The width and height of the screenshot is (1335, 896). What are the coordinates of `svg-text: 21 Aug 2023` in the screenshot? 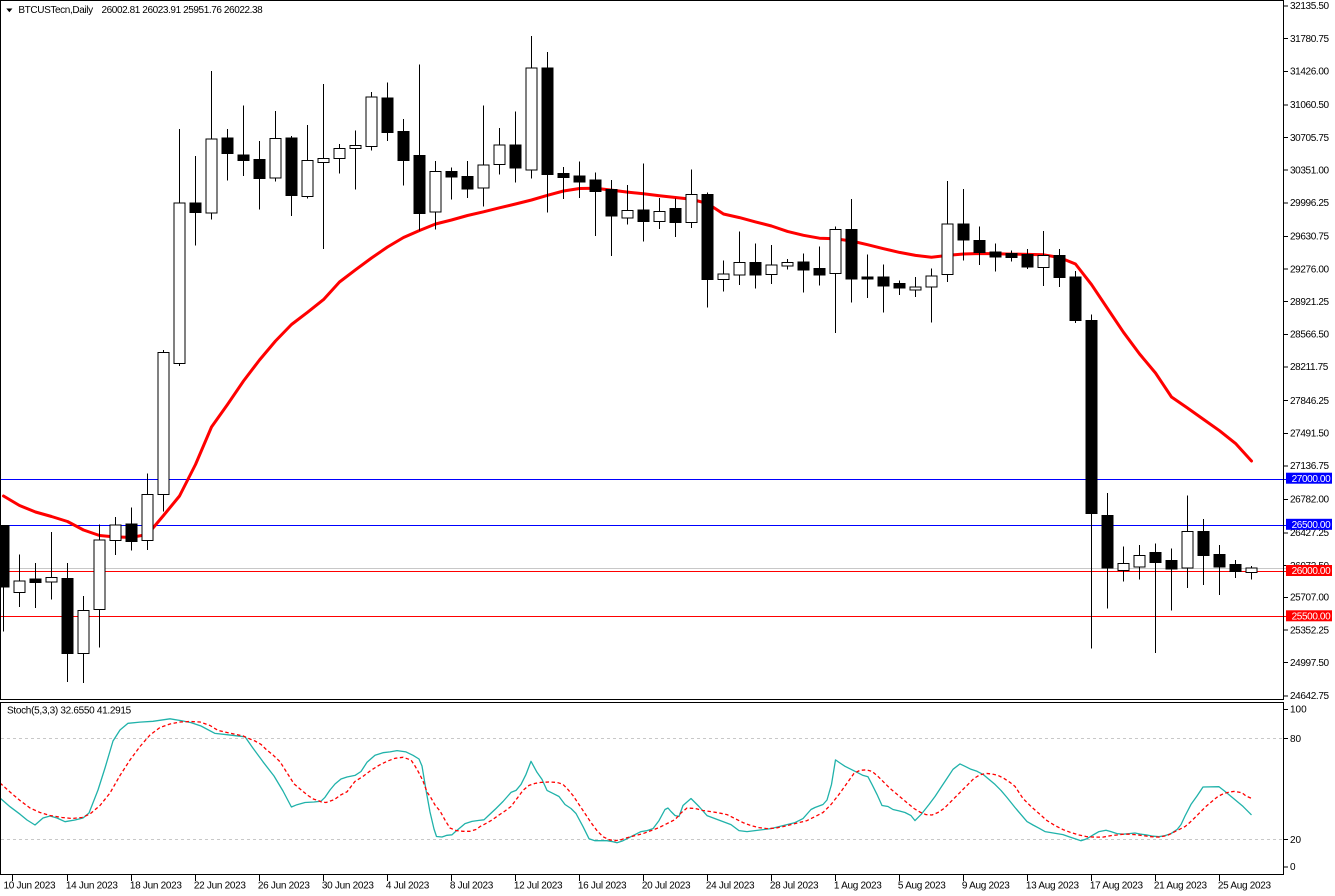 It's located at (1181, 886).